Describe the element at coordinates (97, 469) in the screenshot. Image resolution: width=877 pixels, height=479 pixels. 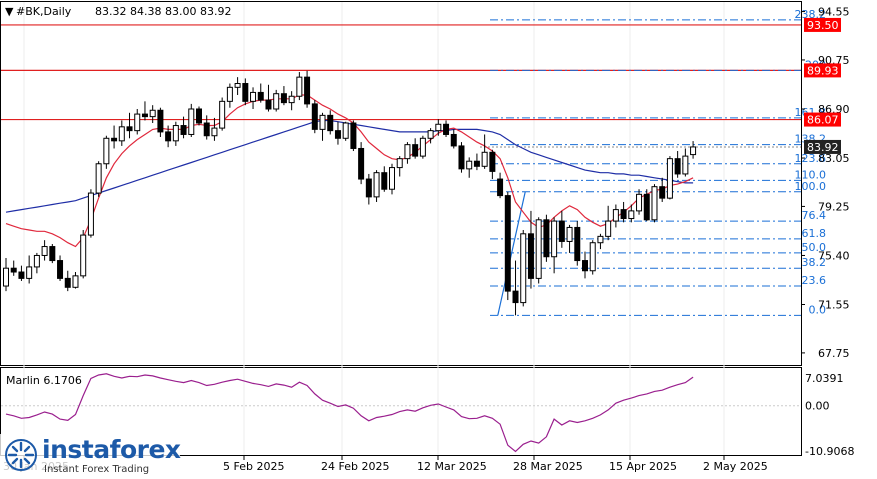
I see `watermark-tagline: Instant Forex Trading` at that location.